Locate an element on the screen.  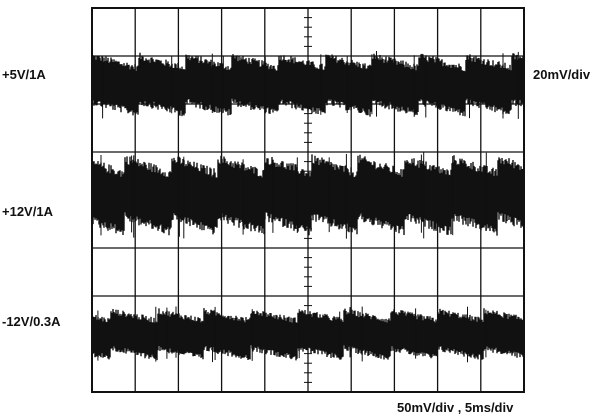
bottom-scale-label: 50mV/div , 5ms/div is located at coordinates (455, 407).